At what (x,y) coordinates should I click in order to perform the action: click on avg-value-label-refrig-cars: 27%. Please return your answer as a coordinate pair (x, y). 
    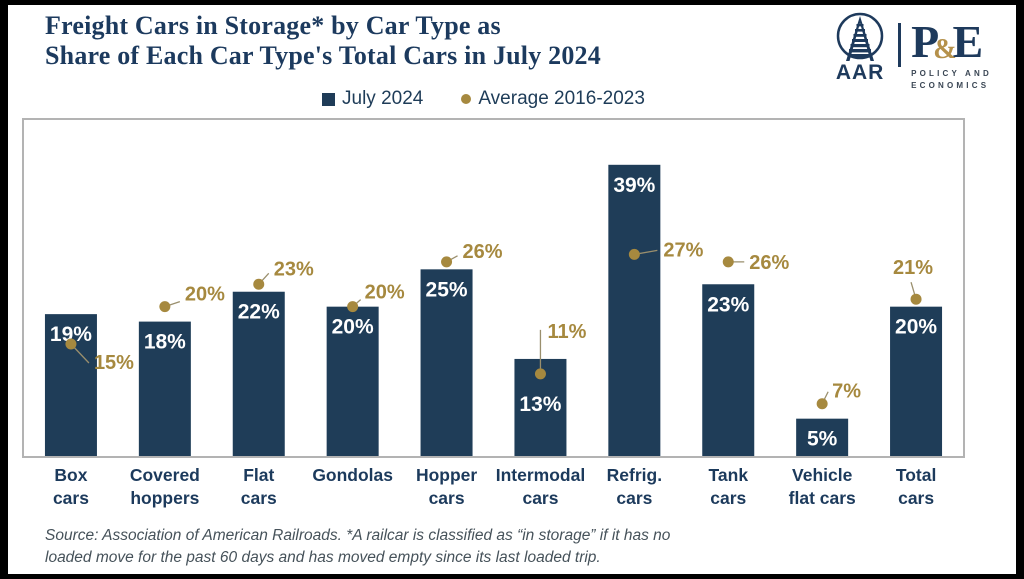
    Looking at the image, I should click on (683, 250).